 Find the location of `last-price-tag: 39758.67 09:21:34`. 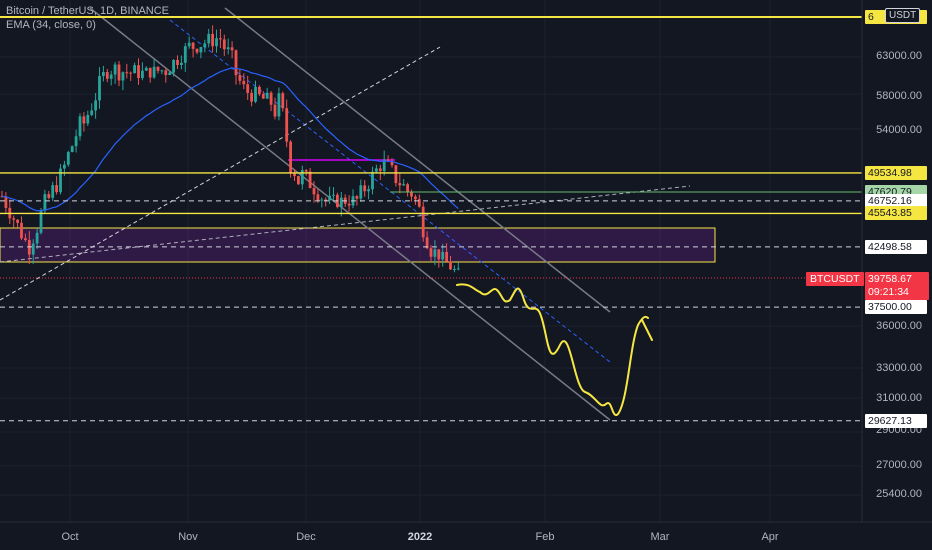

last-price-tag: 39758.67 09:21:34 is located at coordinates (897, 286).